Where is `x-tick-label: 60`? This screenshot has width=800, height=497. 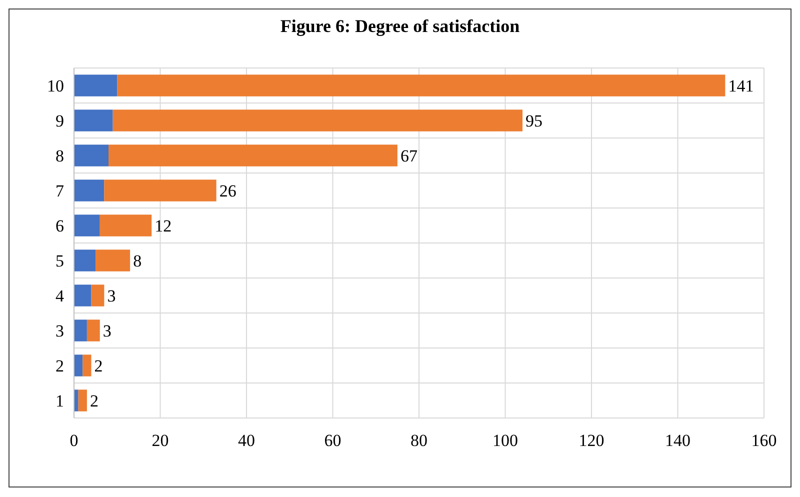
x-tick-label: 60 is located at coordinates (333, 440).